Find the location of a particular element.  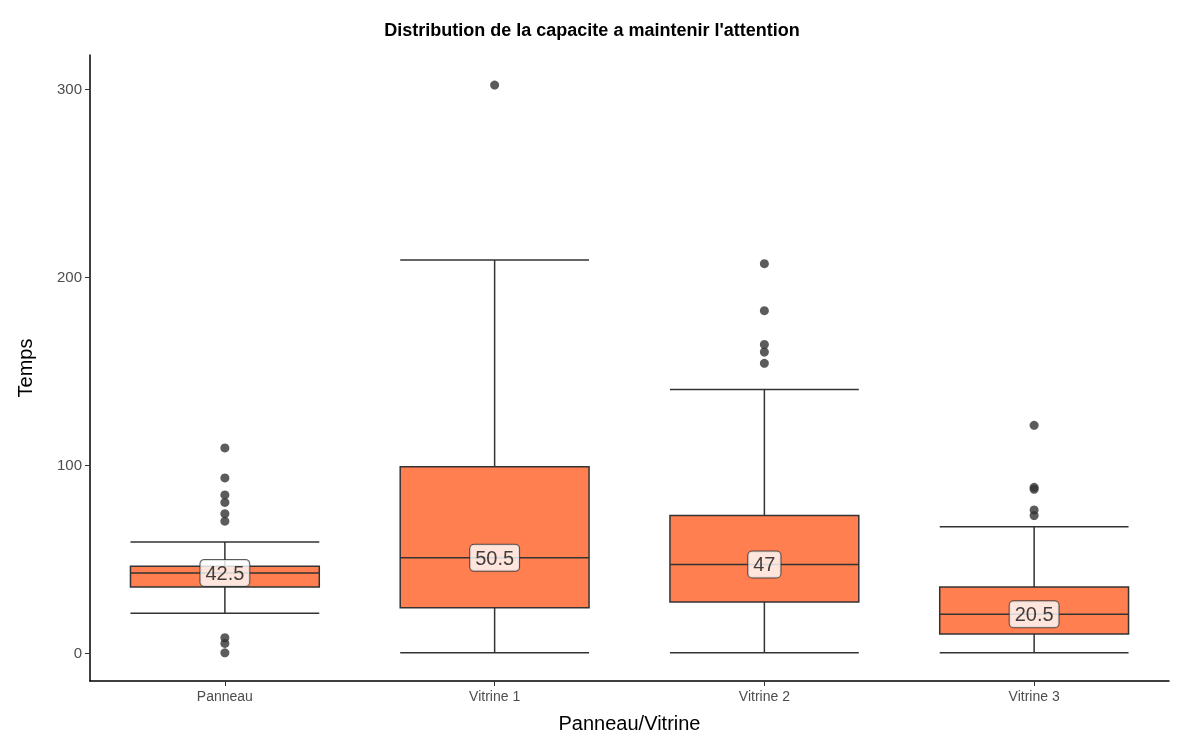

x-tick-label: Vitrine 1 is located at coordinates (495, 696).